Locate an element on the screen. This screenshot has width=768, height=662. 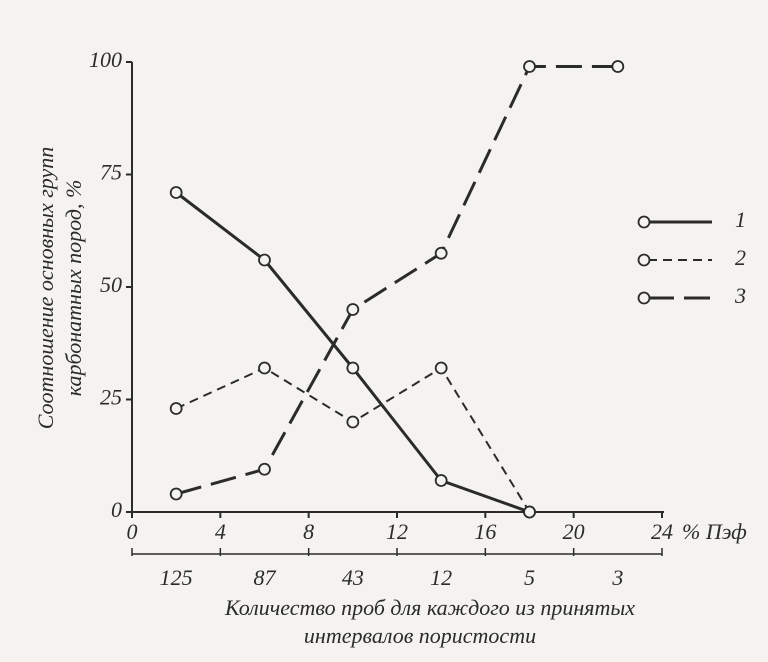
sample-count: 87 is located at coordinates (265, 577).